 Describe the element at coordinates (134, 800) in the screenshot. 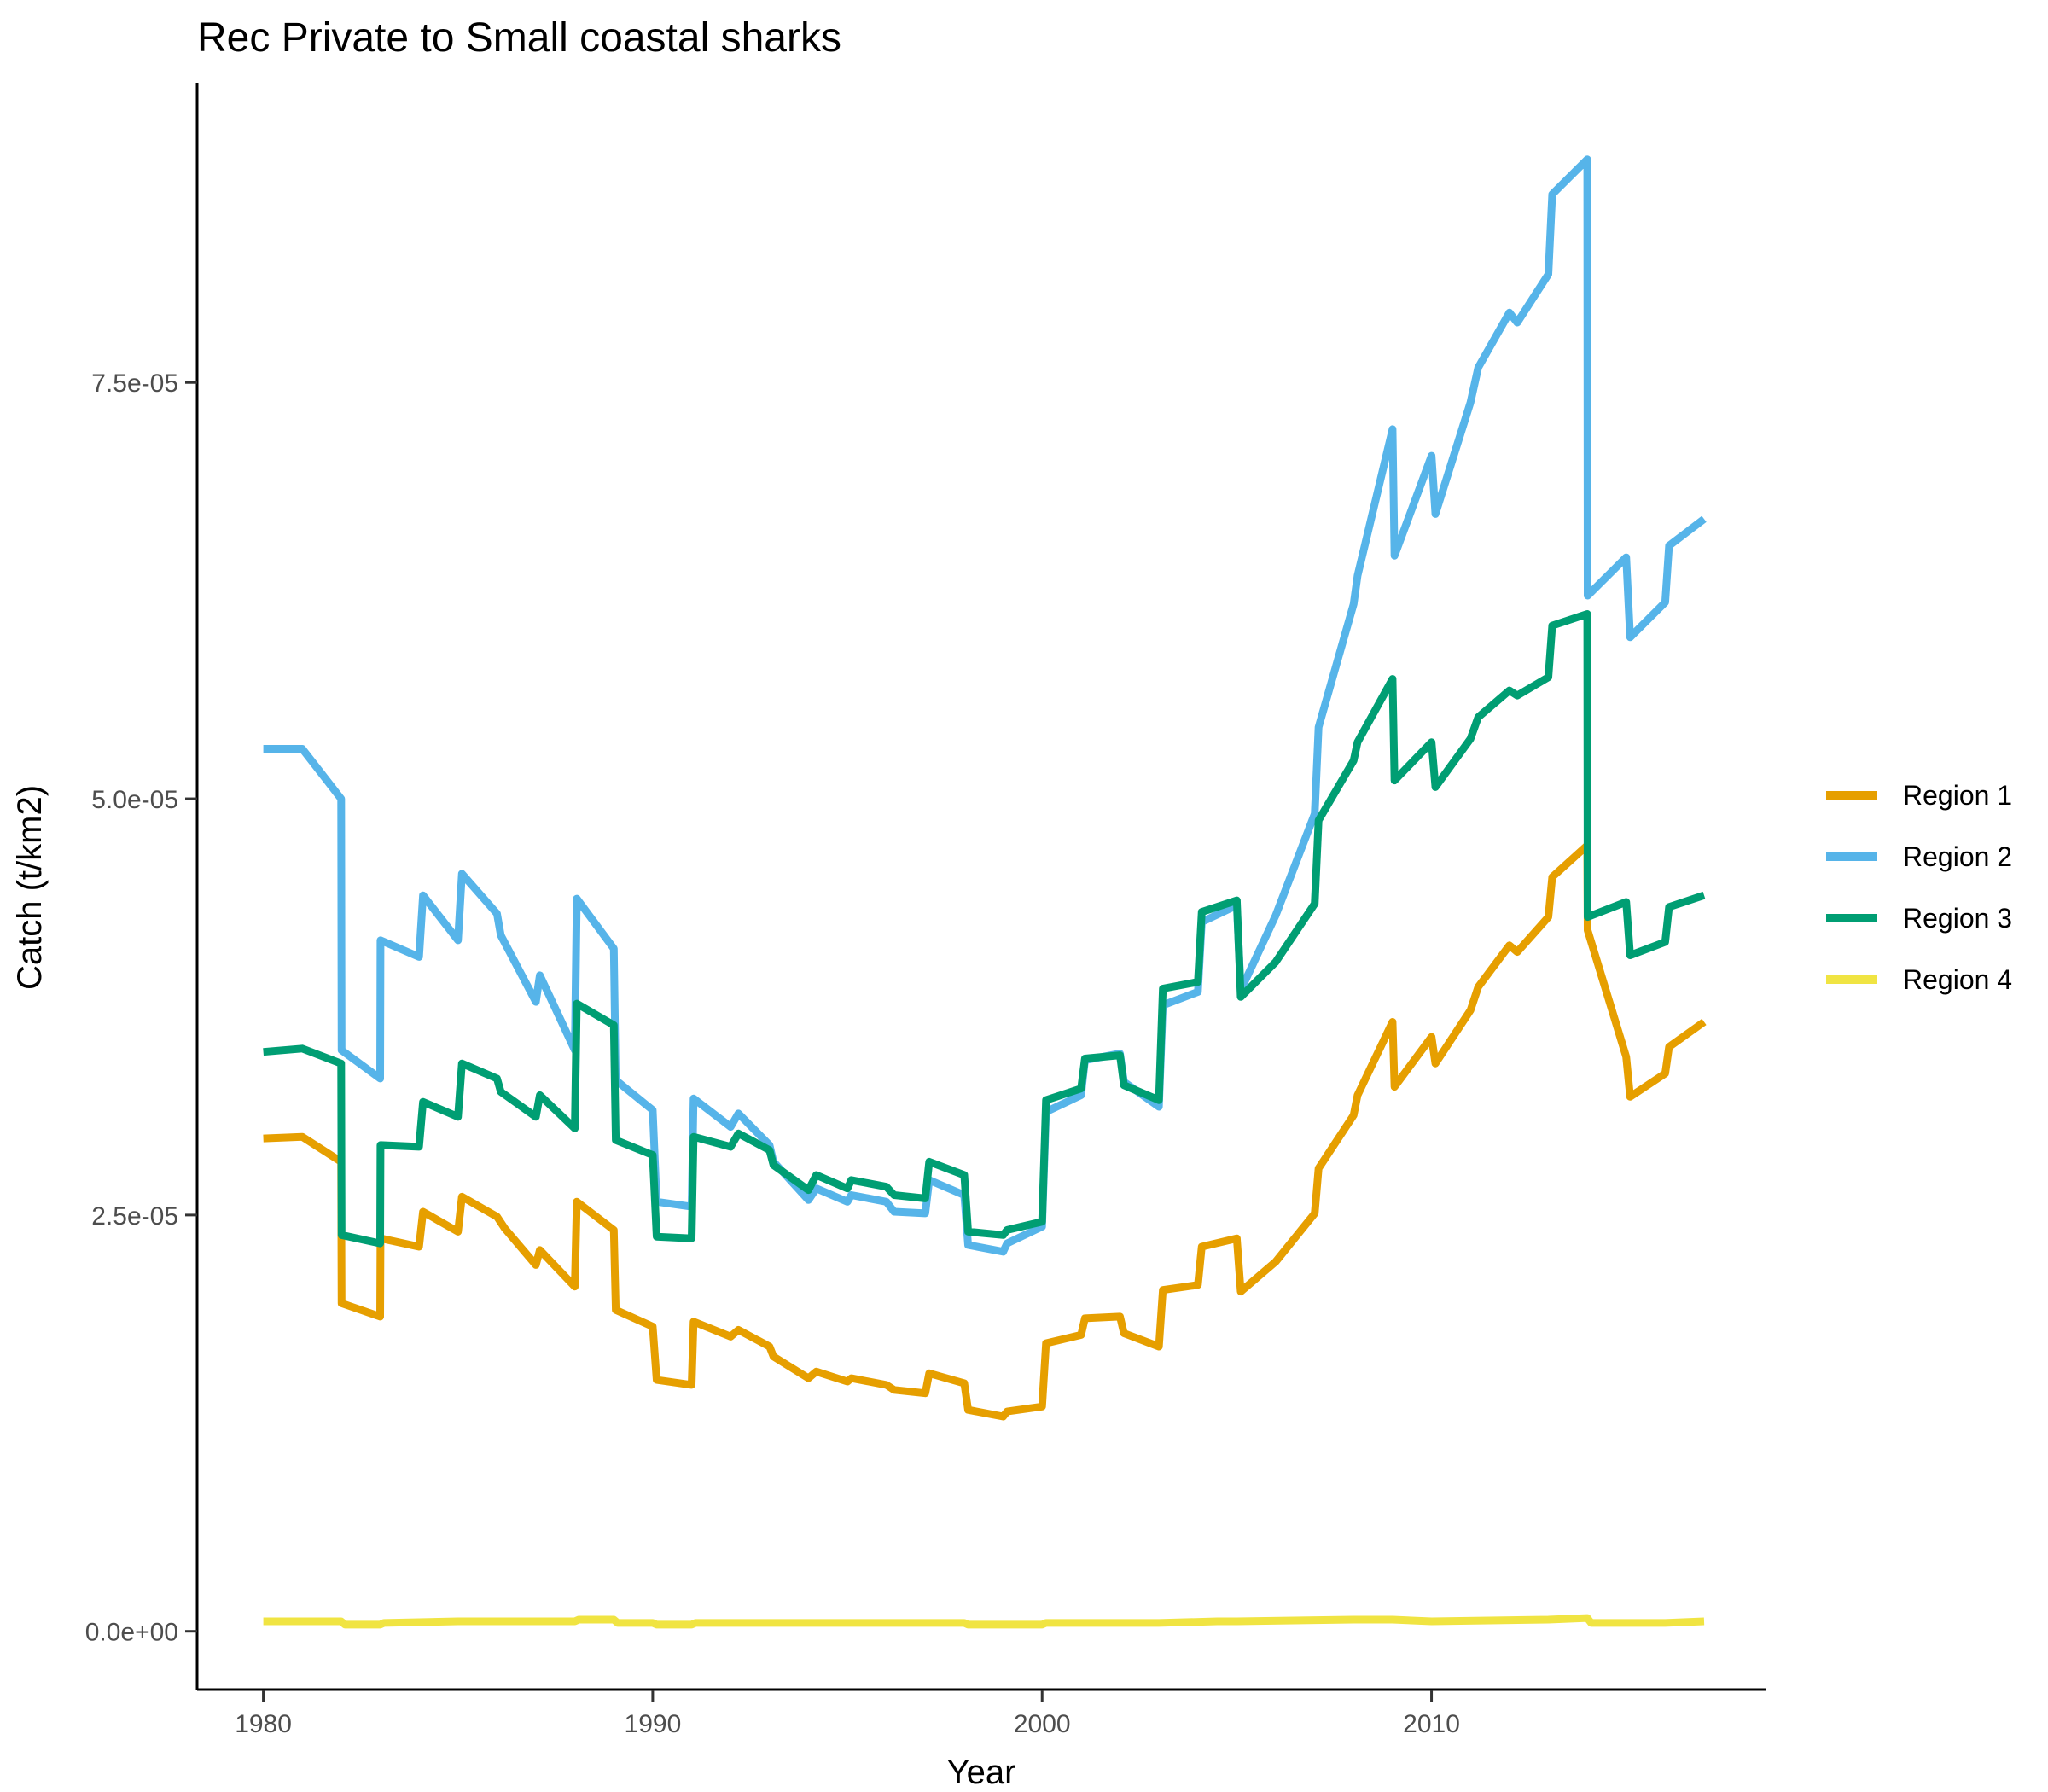

I see `y-tick-label: 5.0e-05` at that location.